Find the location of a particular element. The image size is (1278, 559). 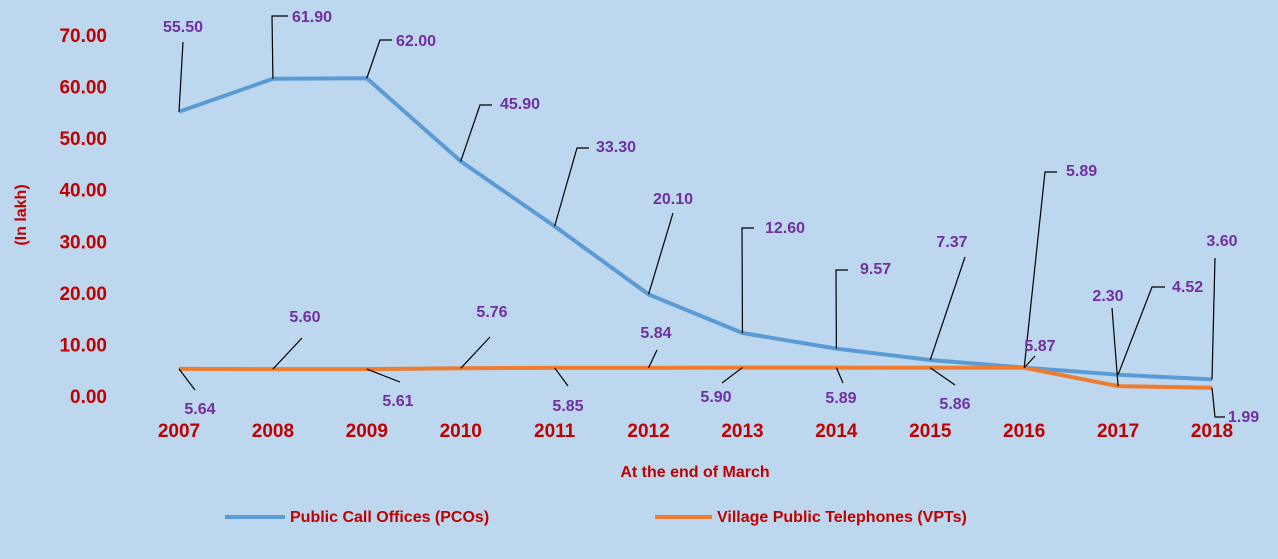

data-label: 20.10 is located at coordinates (673, 199).